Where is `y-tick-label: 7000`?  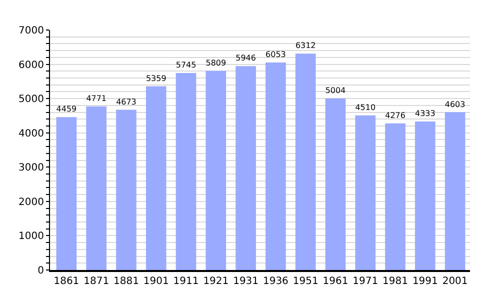
y-tick-label: 7000 is located at coordinates (31, 31).